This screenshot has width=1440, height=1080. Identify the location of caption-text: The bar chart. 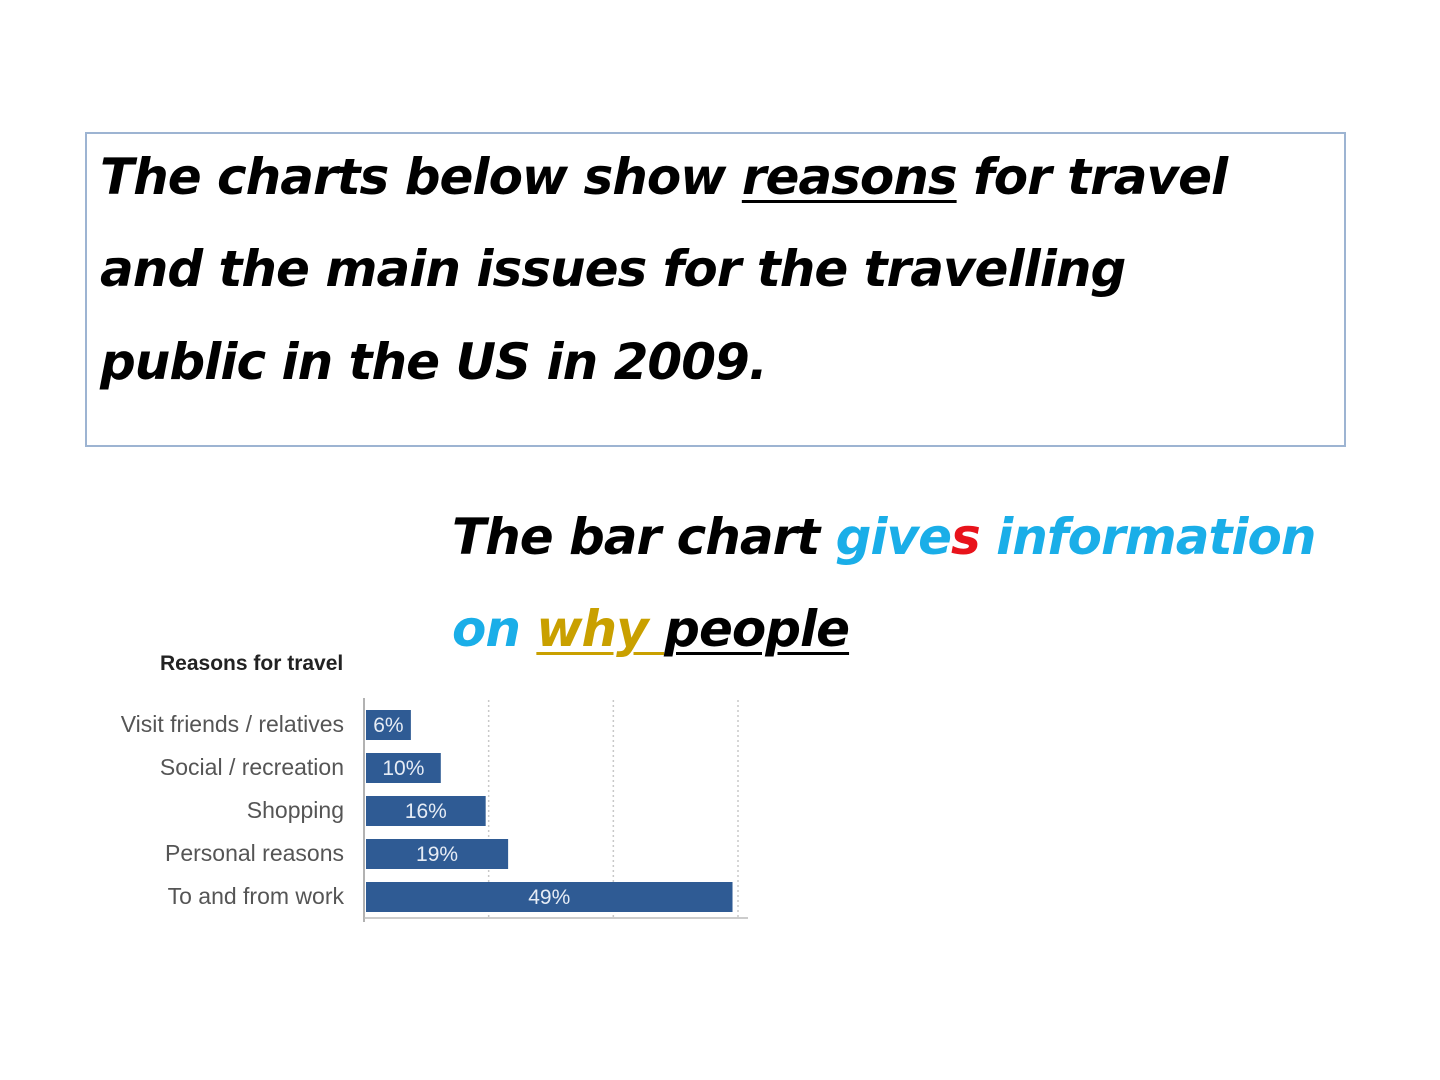
(644, 537).